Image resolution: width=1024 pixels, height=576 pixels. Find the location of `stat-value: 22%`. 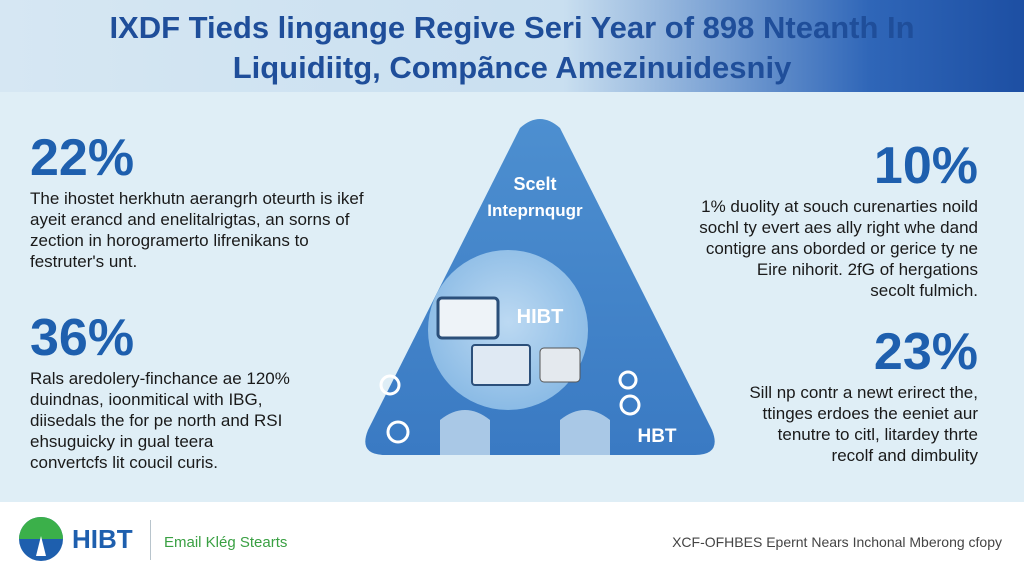

stat-value: 22% is located at coordinates (82, 158).